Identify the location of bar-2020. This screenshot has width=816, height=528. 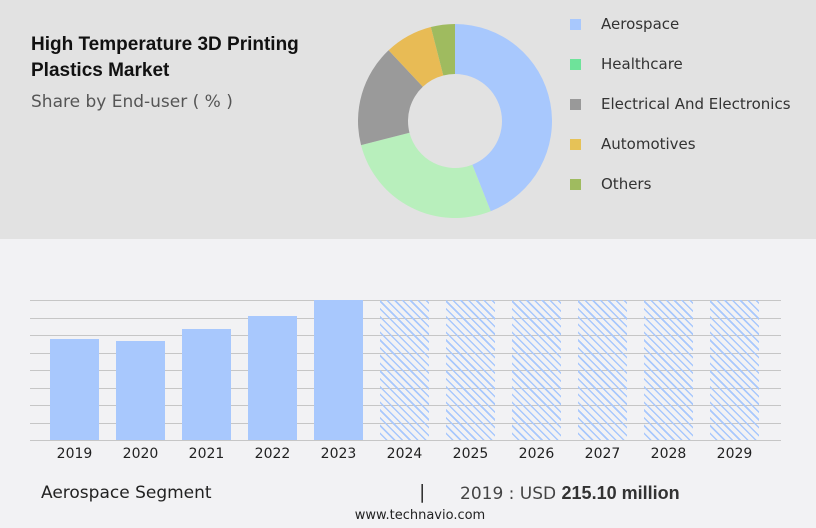
(140, 390).